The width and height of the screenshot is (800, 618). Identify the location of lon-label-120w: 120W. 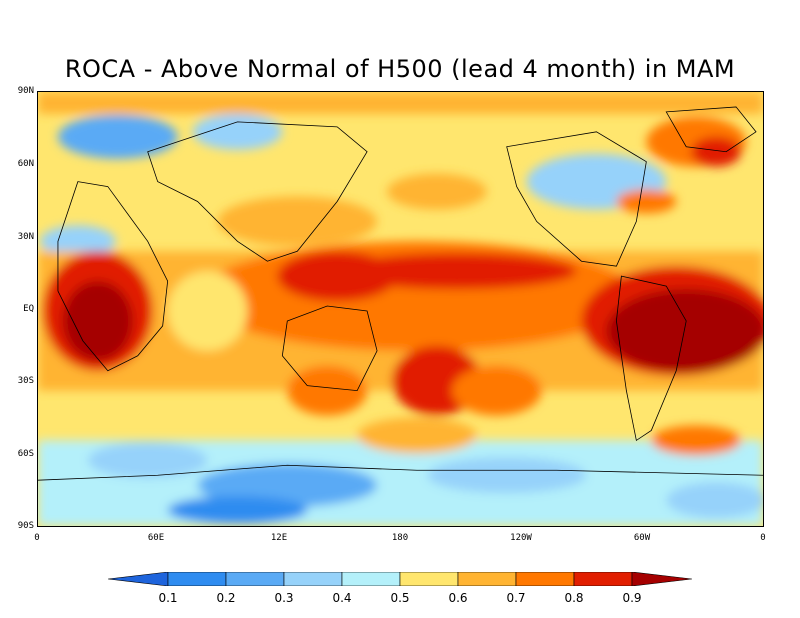
(521, 538).